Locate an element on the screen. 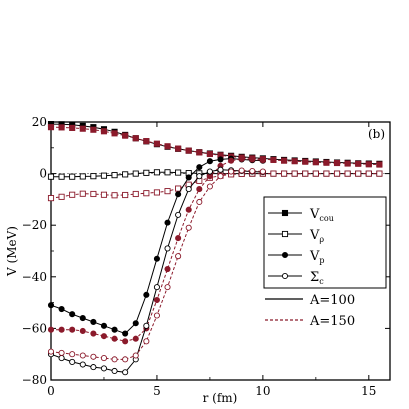 This screenshot has width=409, height=409. y-tick-label: 0 is located at coordinates (43, 174).